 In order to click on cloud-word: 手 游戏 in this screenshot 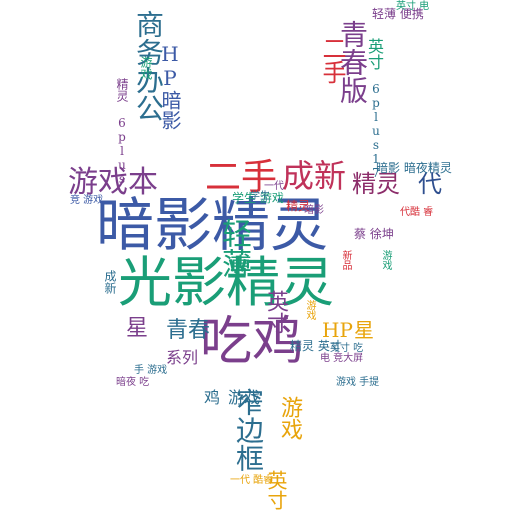, I will do `click(151, 370)`.